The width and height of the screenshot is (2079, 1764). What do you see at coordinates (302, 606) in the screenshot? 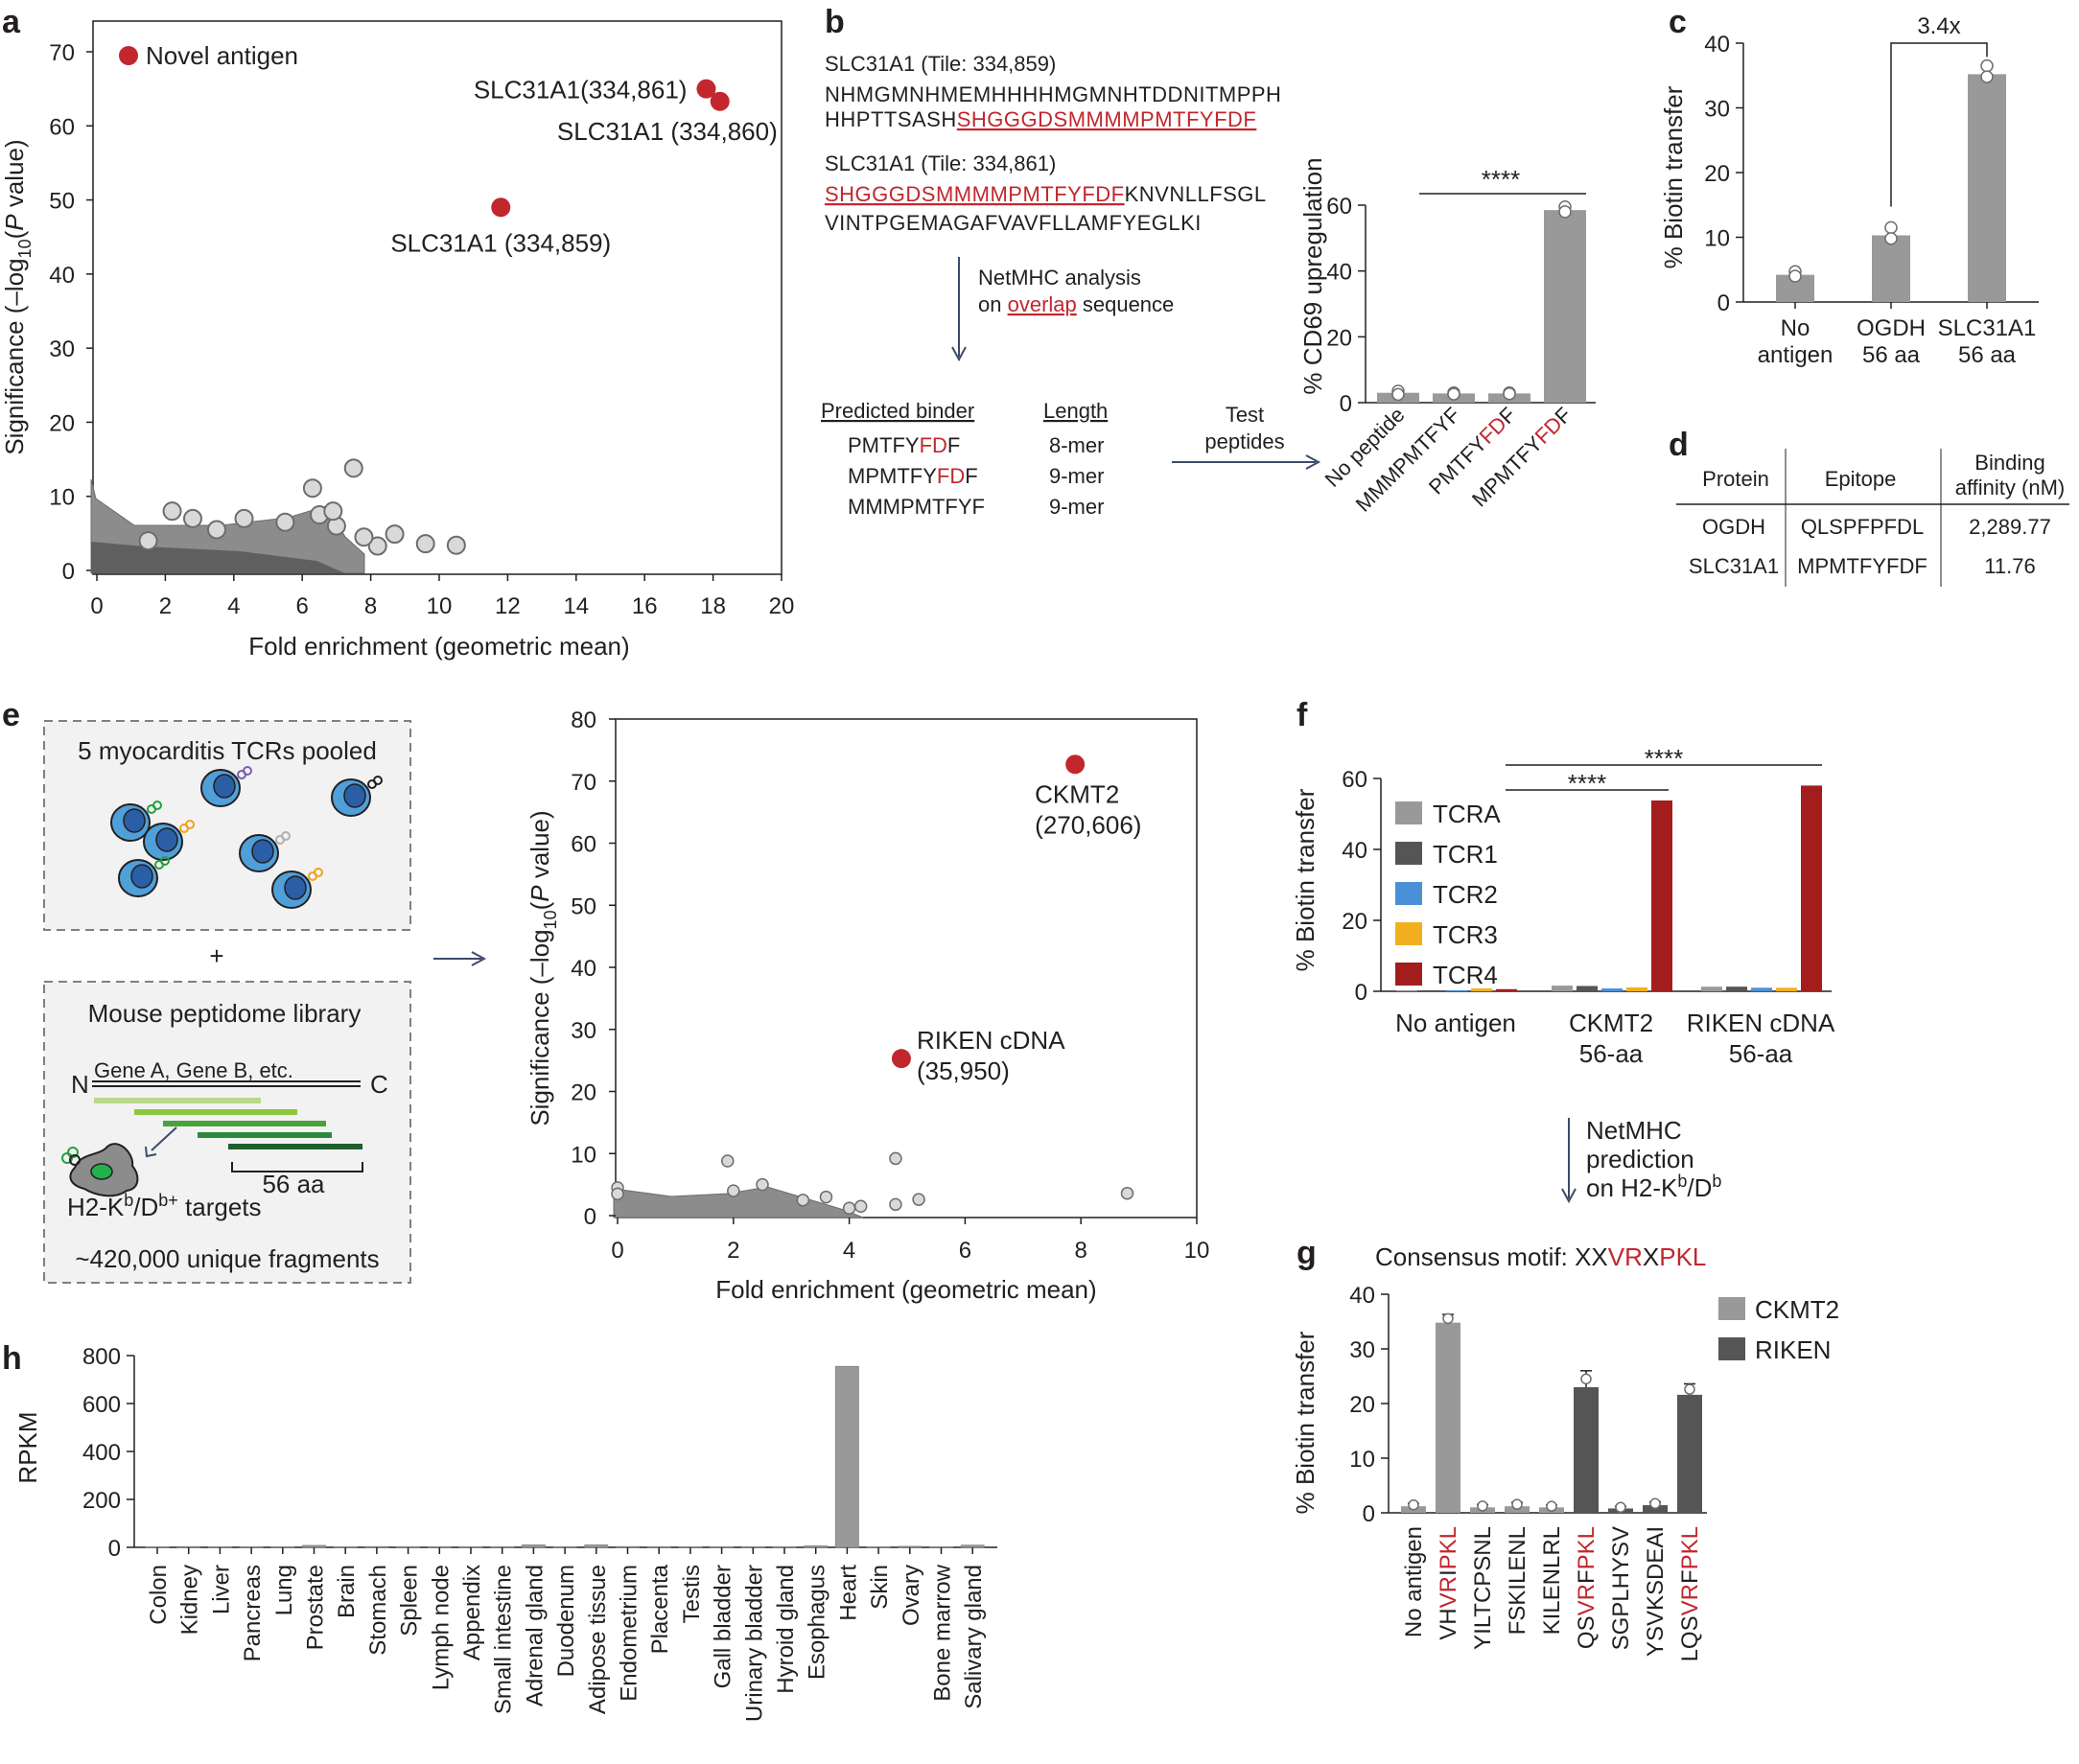
I see `chart-a-x-tick-label: 6` at bounding box center [302, 606].